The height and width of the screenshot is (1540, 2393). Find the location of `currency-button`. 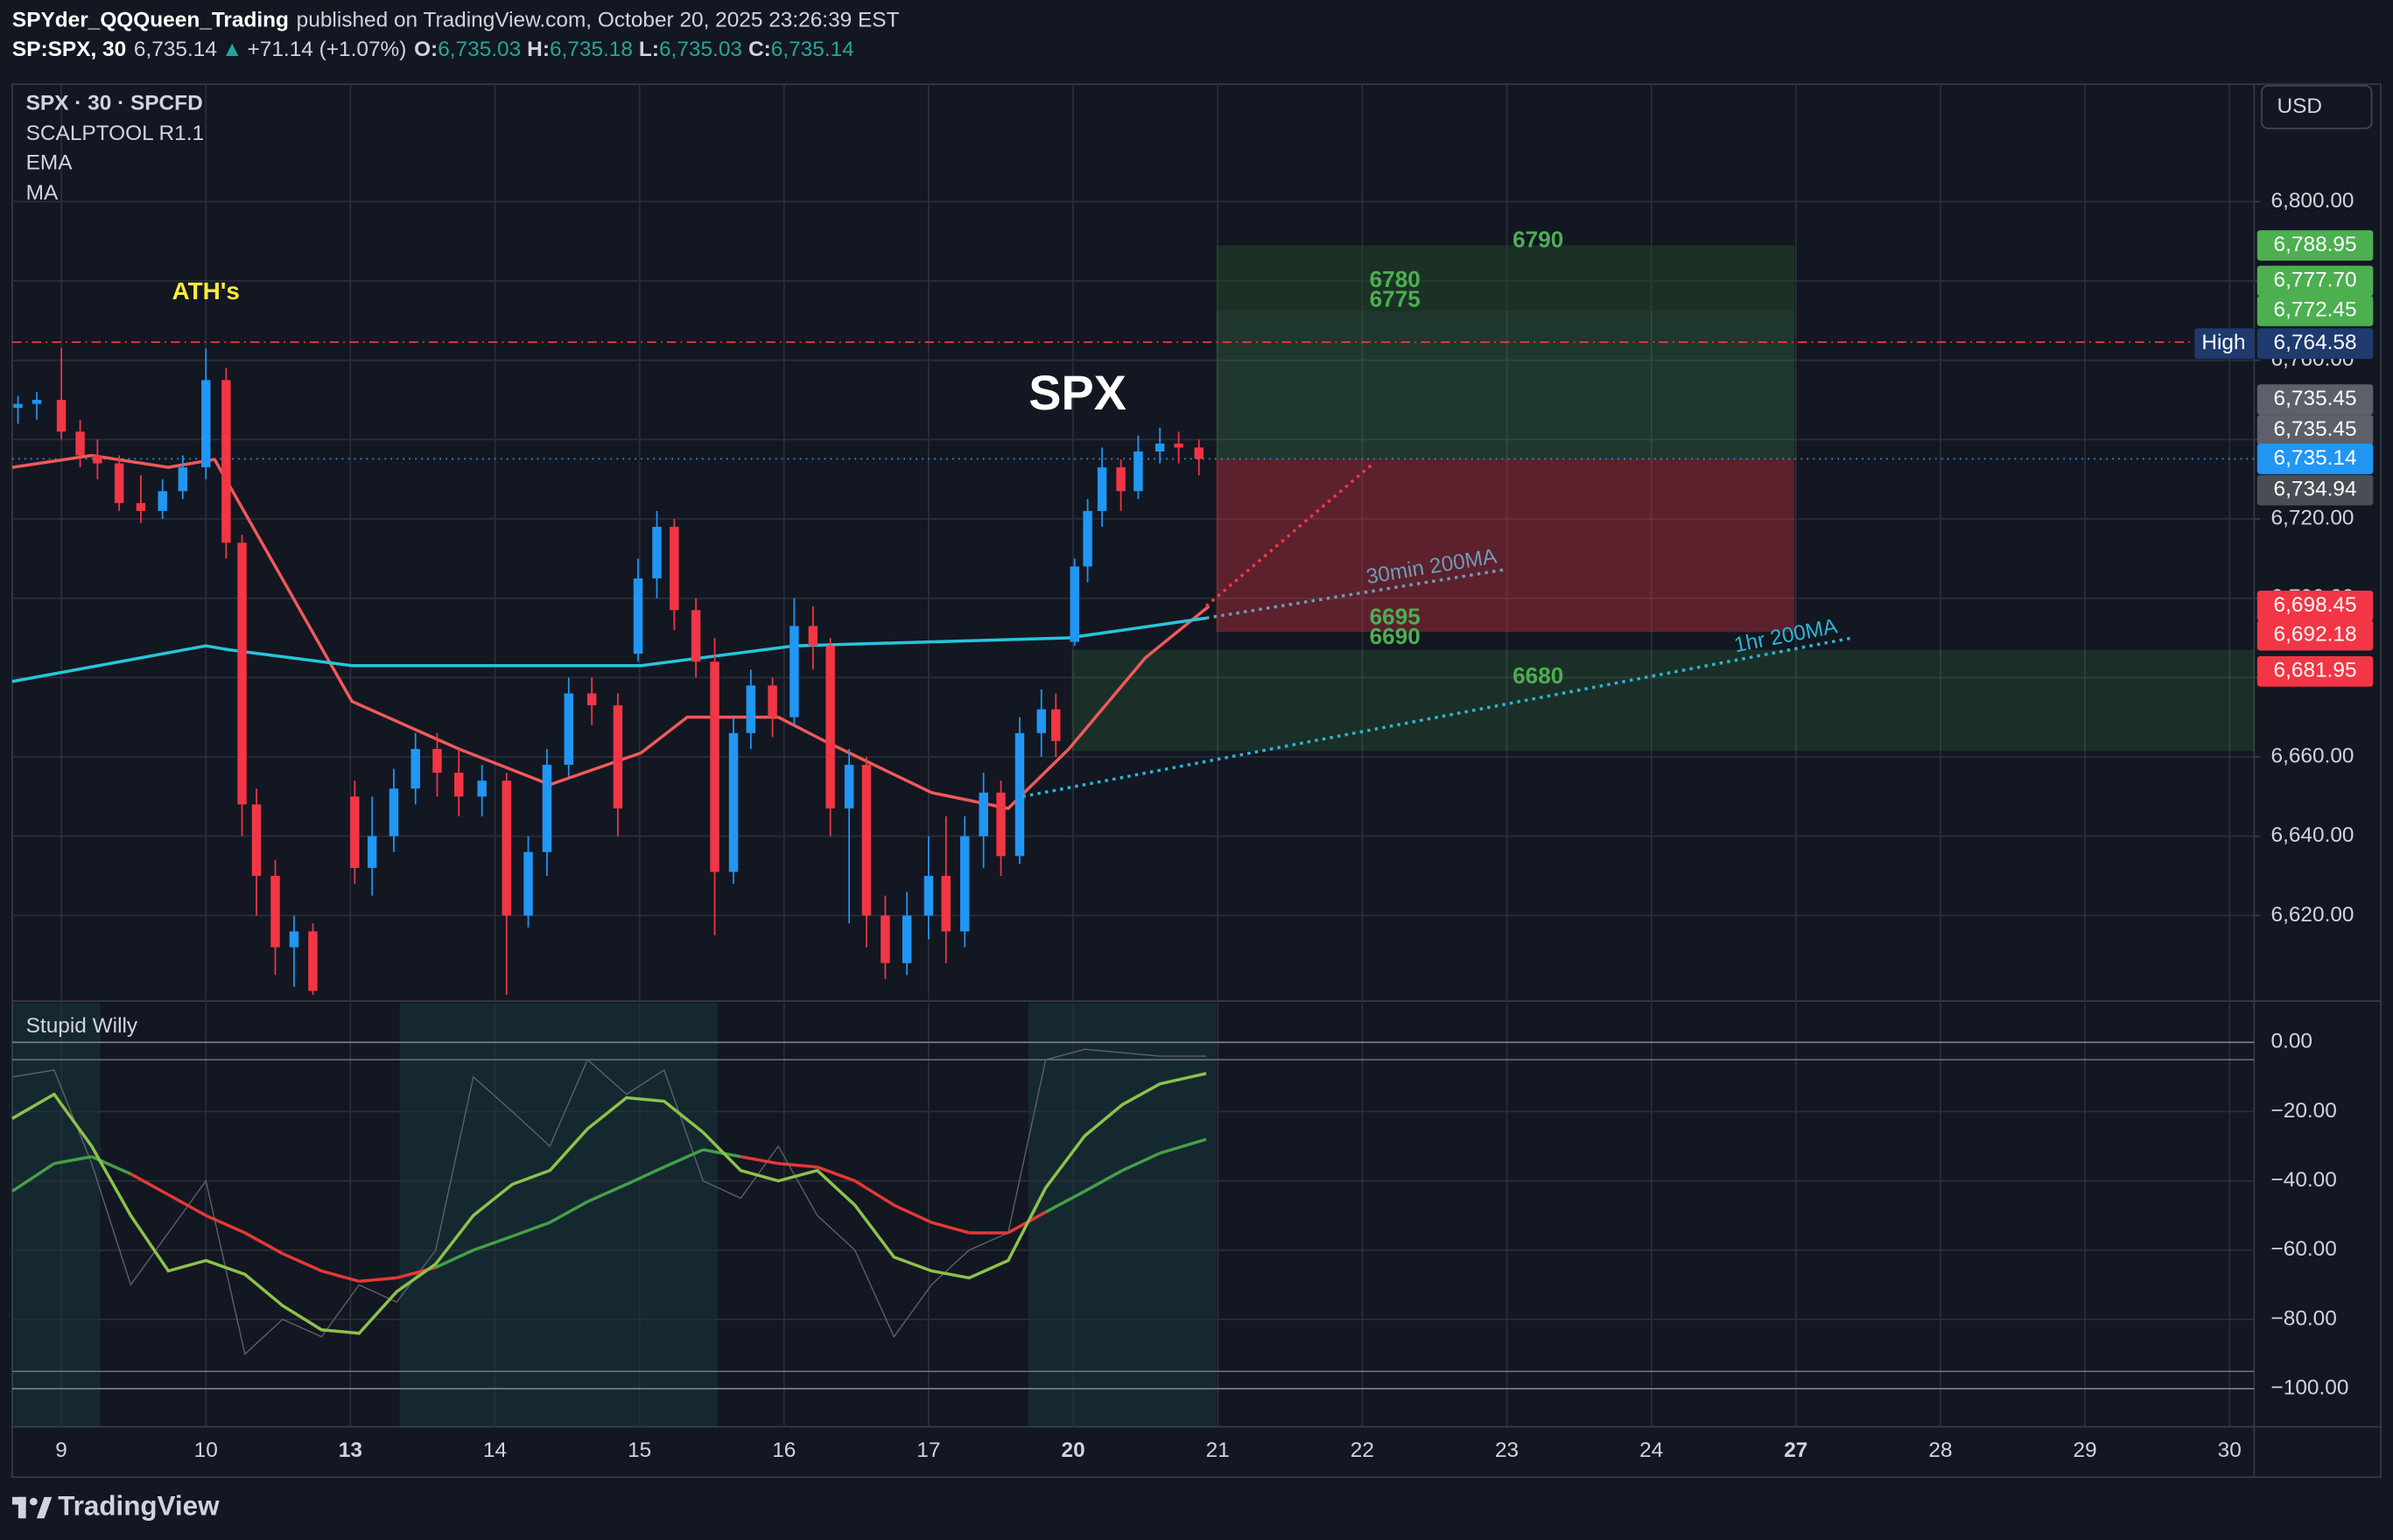

currency-button is located at coordinates (2317, 107).